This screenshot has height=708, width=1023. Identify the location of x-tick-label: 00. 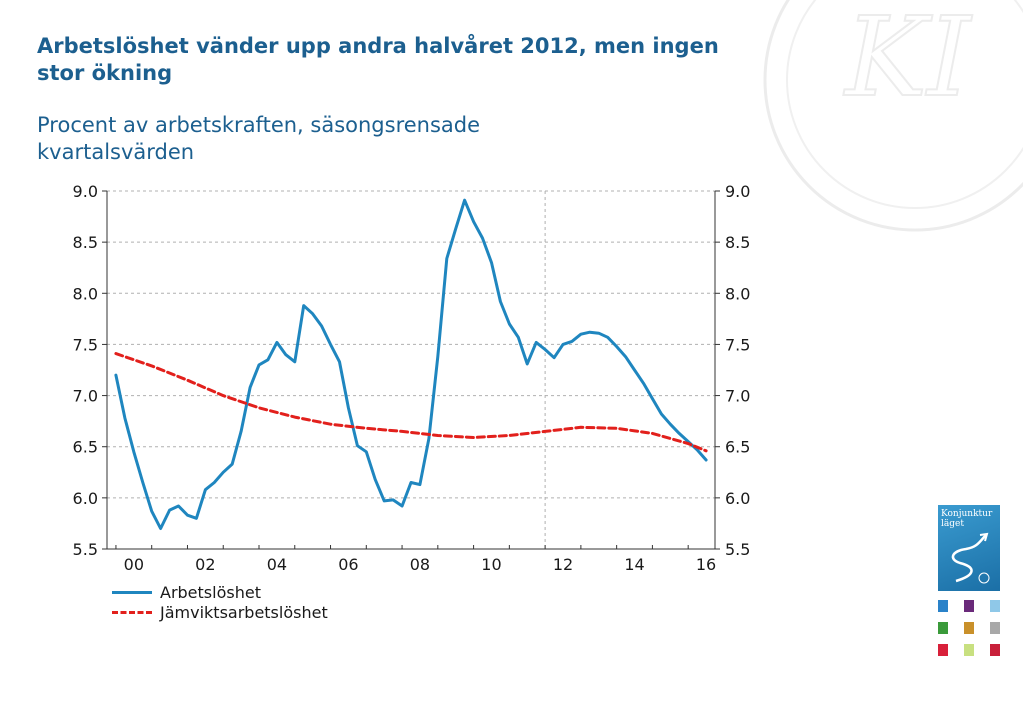
(134, 564).